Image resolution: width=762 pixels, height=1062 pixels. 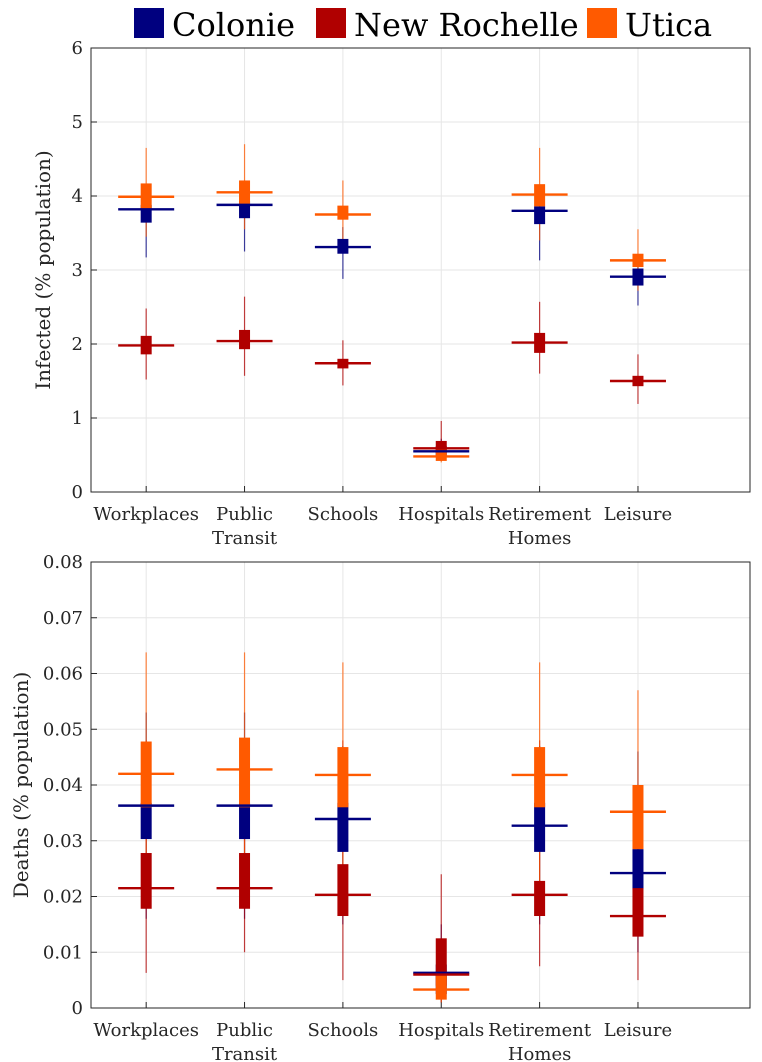 What do you see at coordinates (21, 785) in the screenshot?
I see `y-axis-label: Deaths (% population)` at bounding box center [21, 785].